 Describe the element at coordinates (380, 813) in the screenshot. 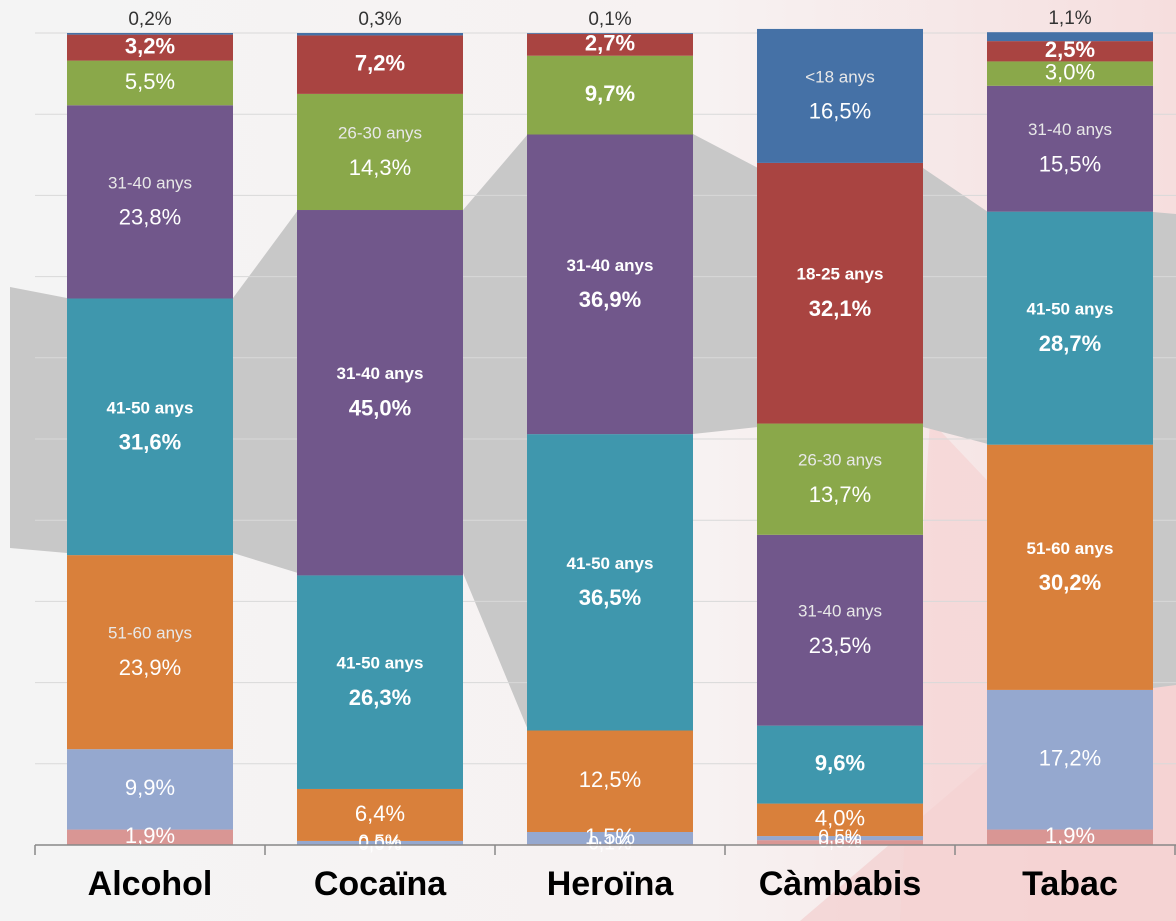

I see `value-label: 6,4%` at that location.